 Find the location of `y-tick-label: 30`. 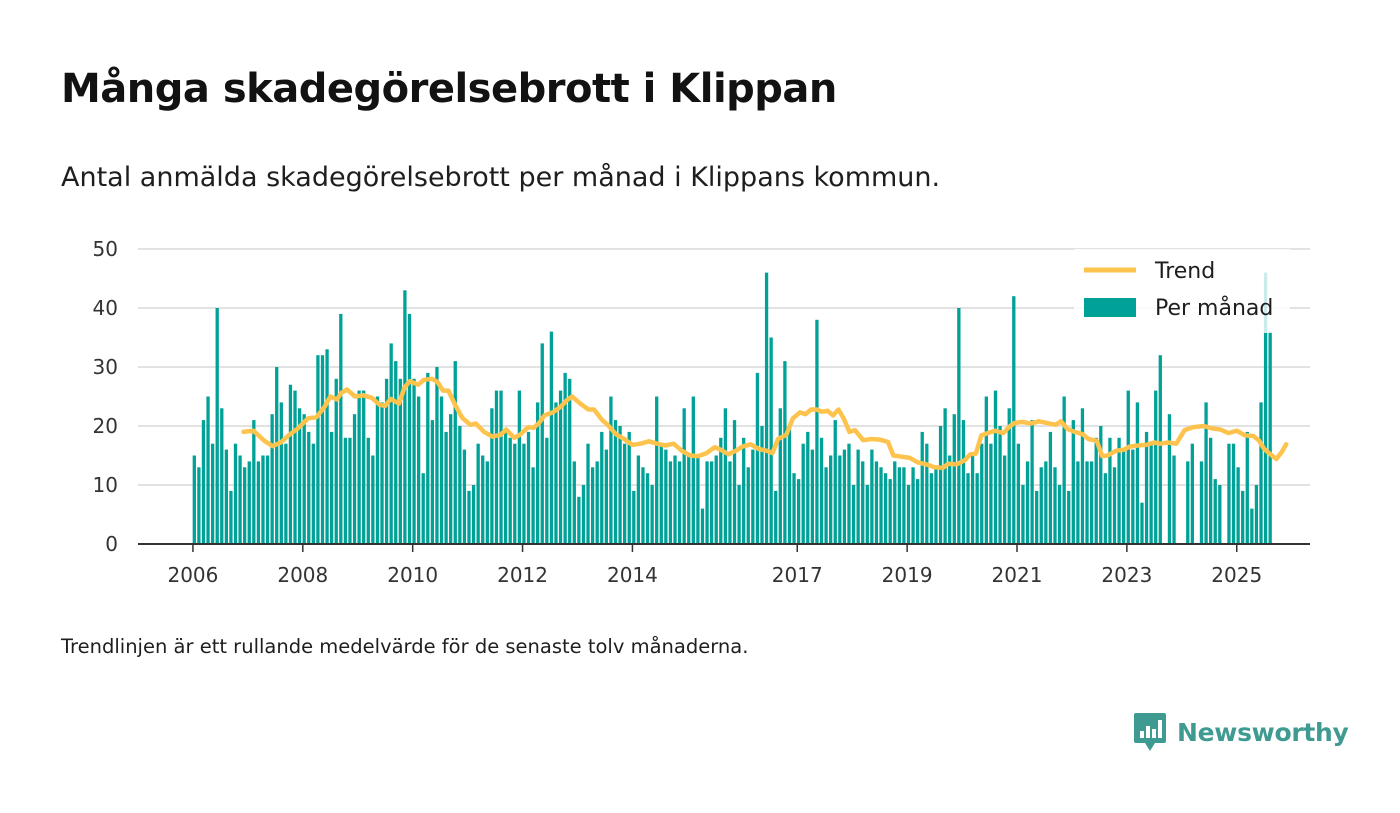

y-tick-label: 30 is located at coordinates (105, 367).